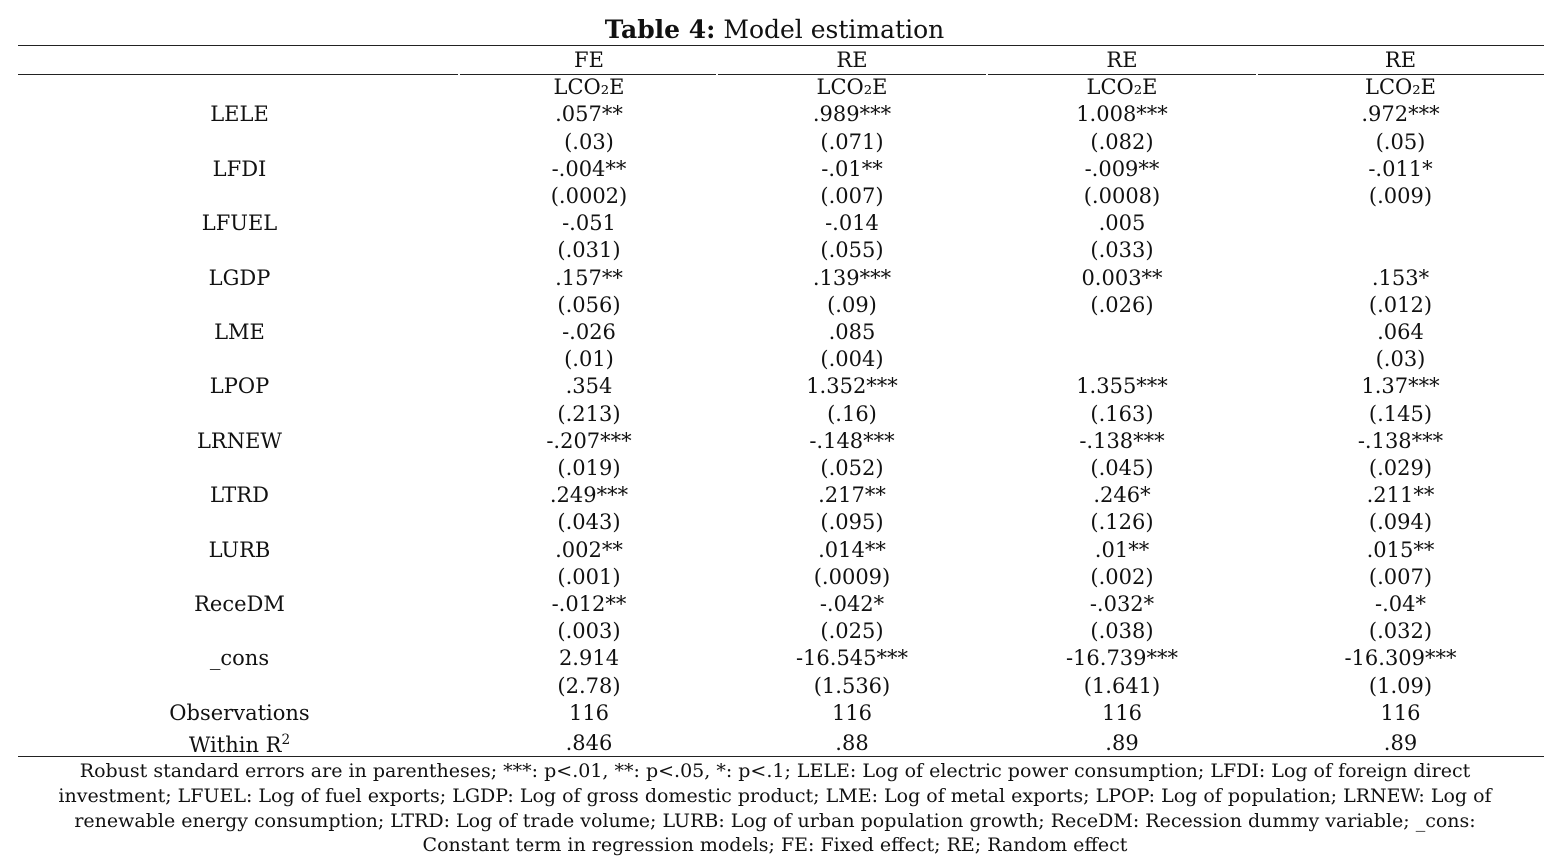 The width and height of the screenshot is (1549, 867). I want to click on coefficient-cell: -.012**, so click(589, 604).